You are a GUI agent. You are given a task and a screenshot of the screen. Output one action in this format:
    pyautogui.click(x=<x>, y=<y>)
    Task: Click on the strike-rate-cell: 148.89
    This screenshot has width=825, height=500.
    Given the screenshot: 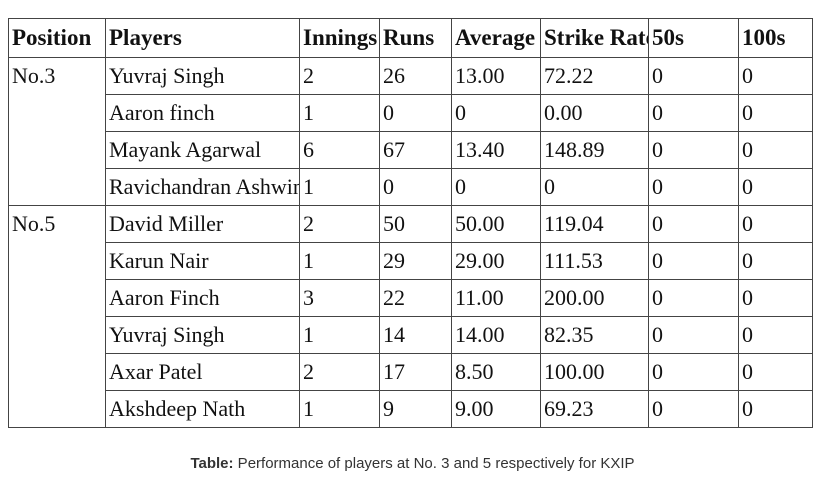 What is the action you would take?
    pyautogui.click(x=594, y=150)
    